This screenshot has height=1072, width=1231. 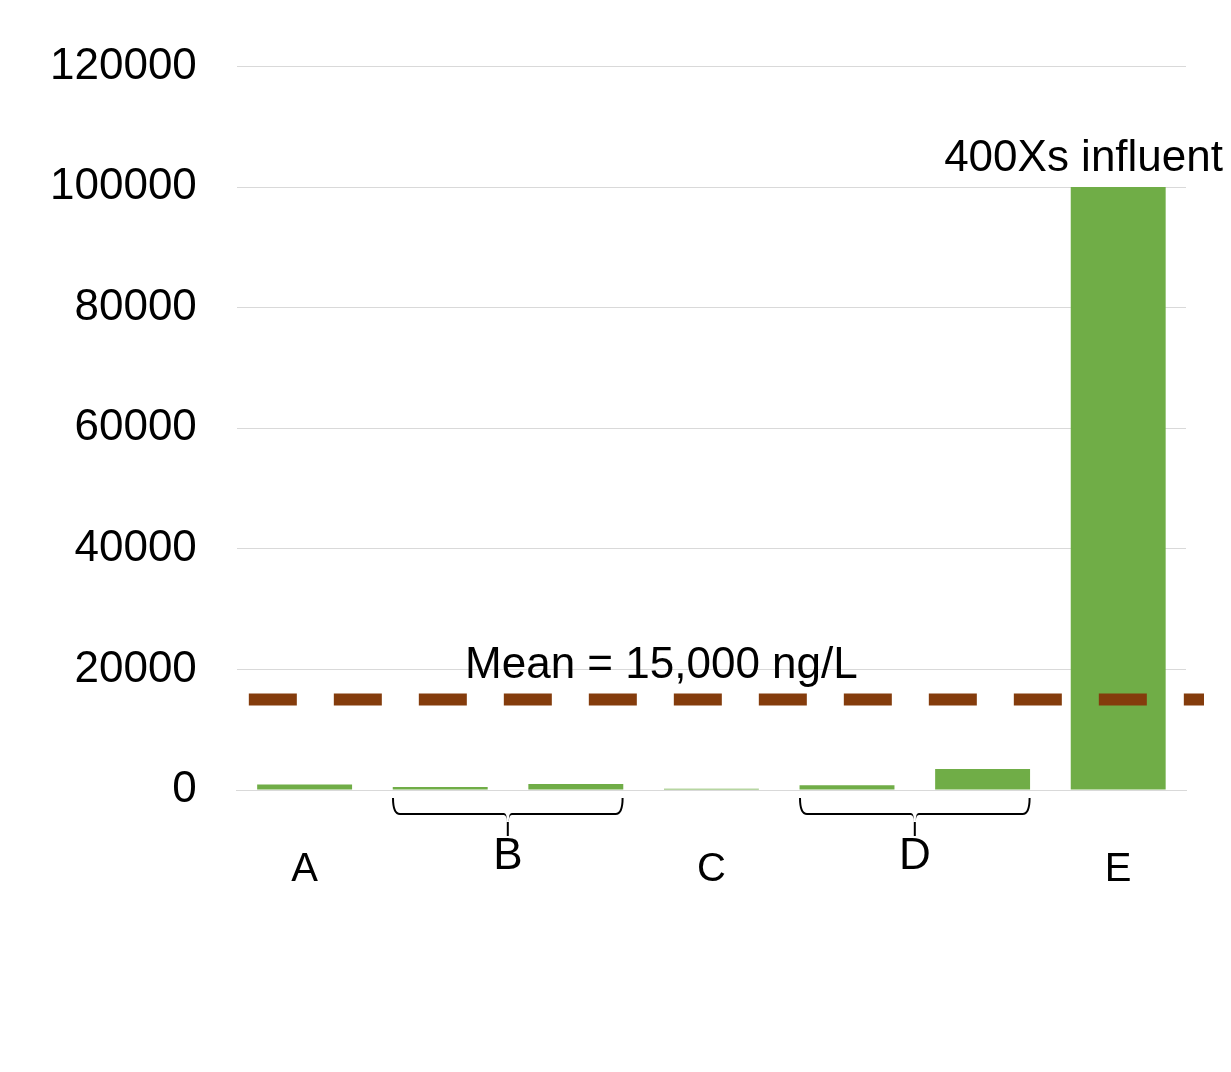 What do you see at coordinates (184, 787) in the screenshot?
I see `y-tick-label: 0` at bounding box center [184, 787].